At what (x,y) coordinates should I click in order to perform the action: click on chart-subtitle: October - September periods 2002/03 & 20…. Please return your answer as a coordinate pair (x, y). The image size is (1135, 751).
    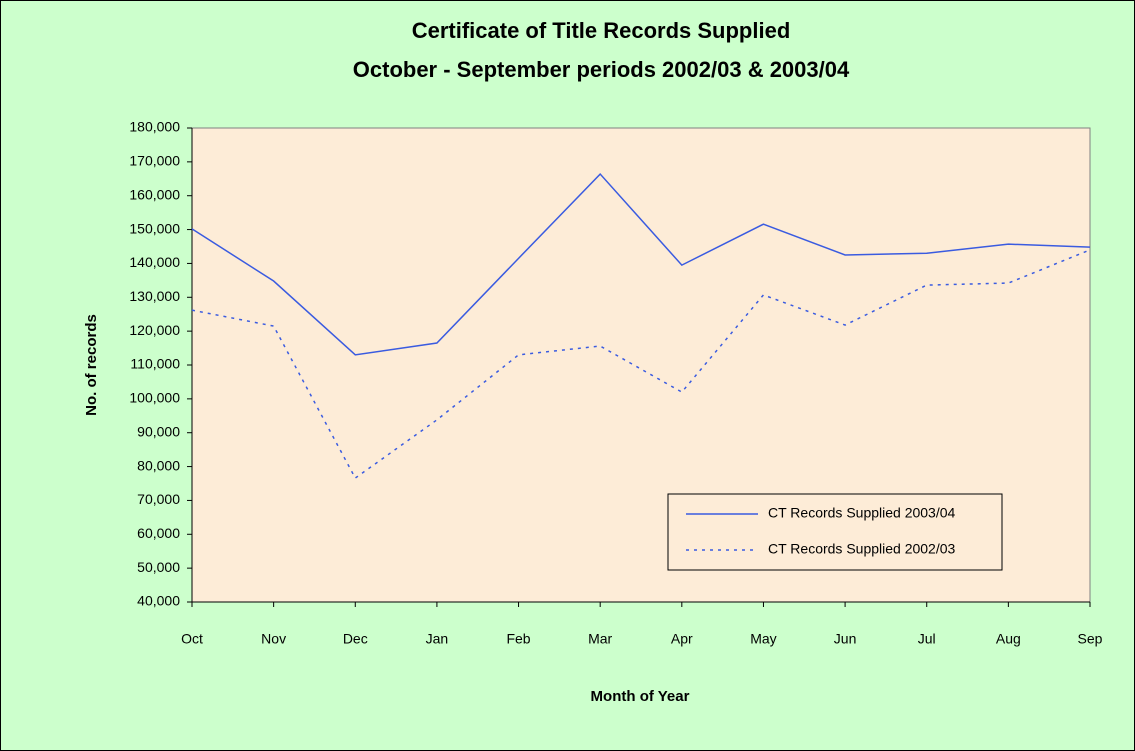
    Looking at the image, I should click on (601, 69).